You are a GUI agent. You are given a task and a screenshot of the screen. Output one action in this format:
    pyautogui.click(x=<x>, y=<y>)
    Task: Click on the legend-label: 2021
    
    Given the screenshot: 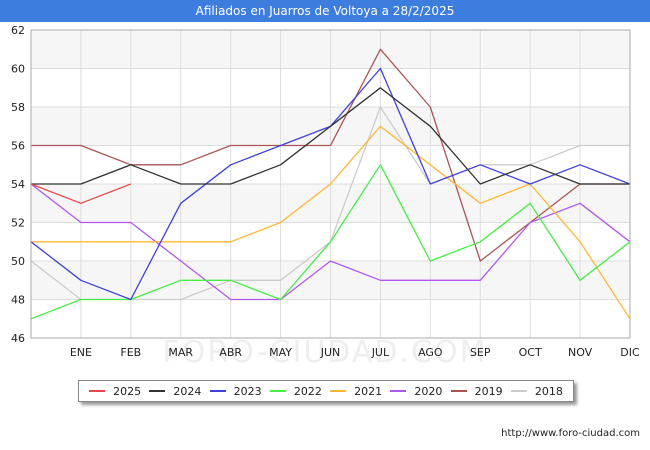 What is the action you would take?
    pyautogui.click(x=368, y=391)
    